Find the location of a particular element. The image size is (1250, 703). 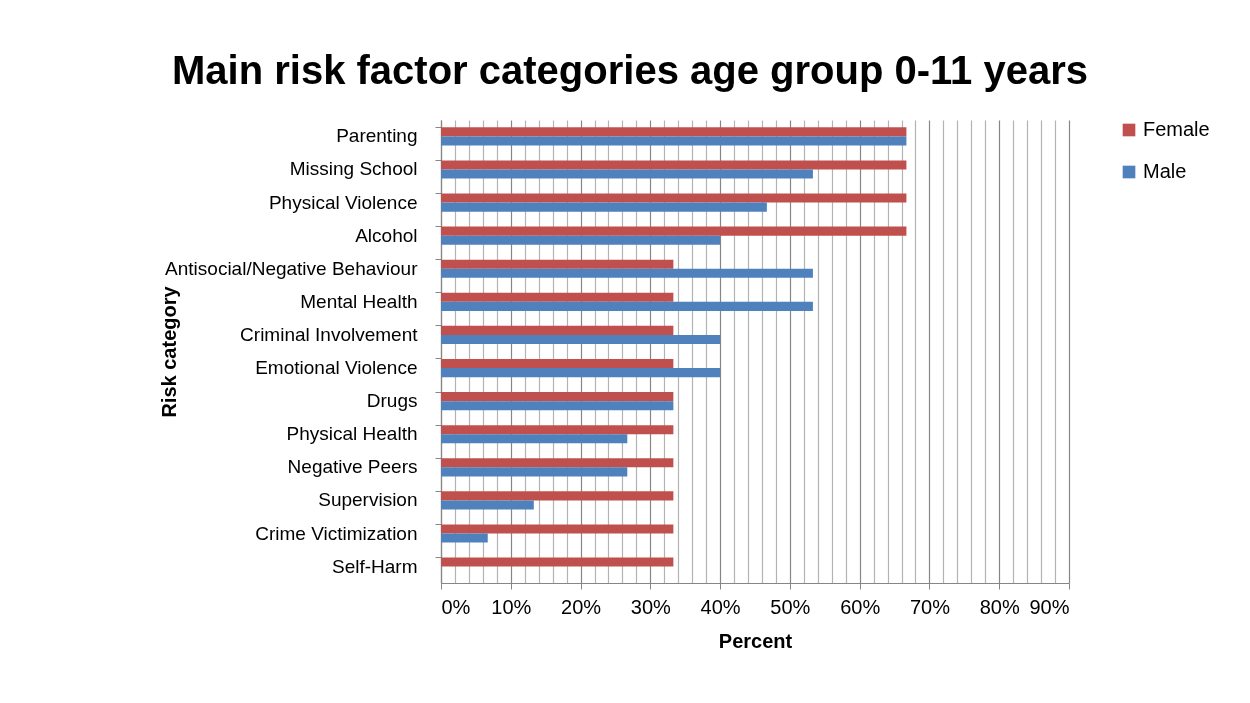

y-tick-label: Physical Violence is located at coordinates (343, 202).